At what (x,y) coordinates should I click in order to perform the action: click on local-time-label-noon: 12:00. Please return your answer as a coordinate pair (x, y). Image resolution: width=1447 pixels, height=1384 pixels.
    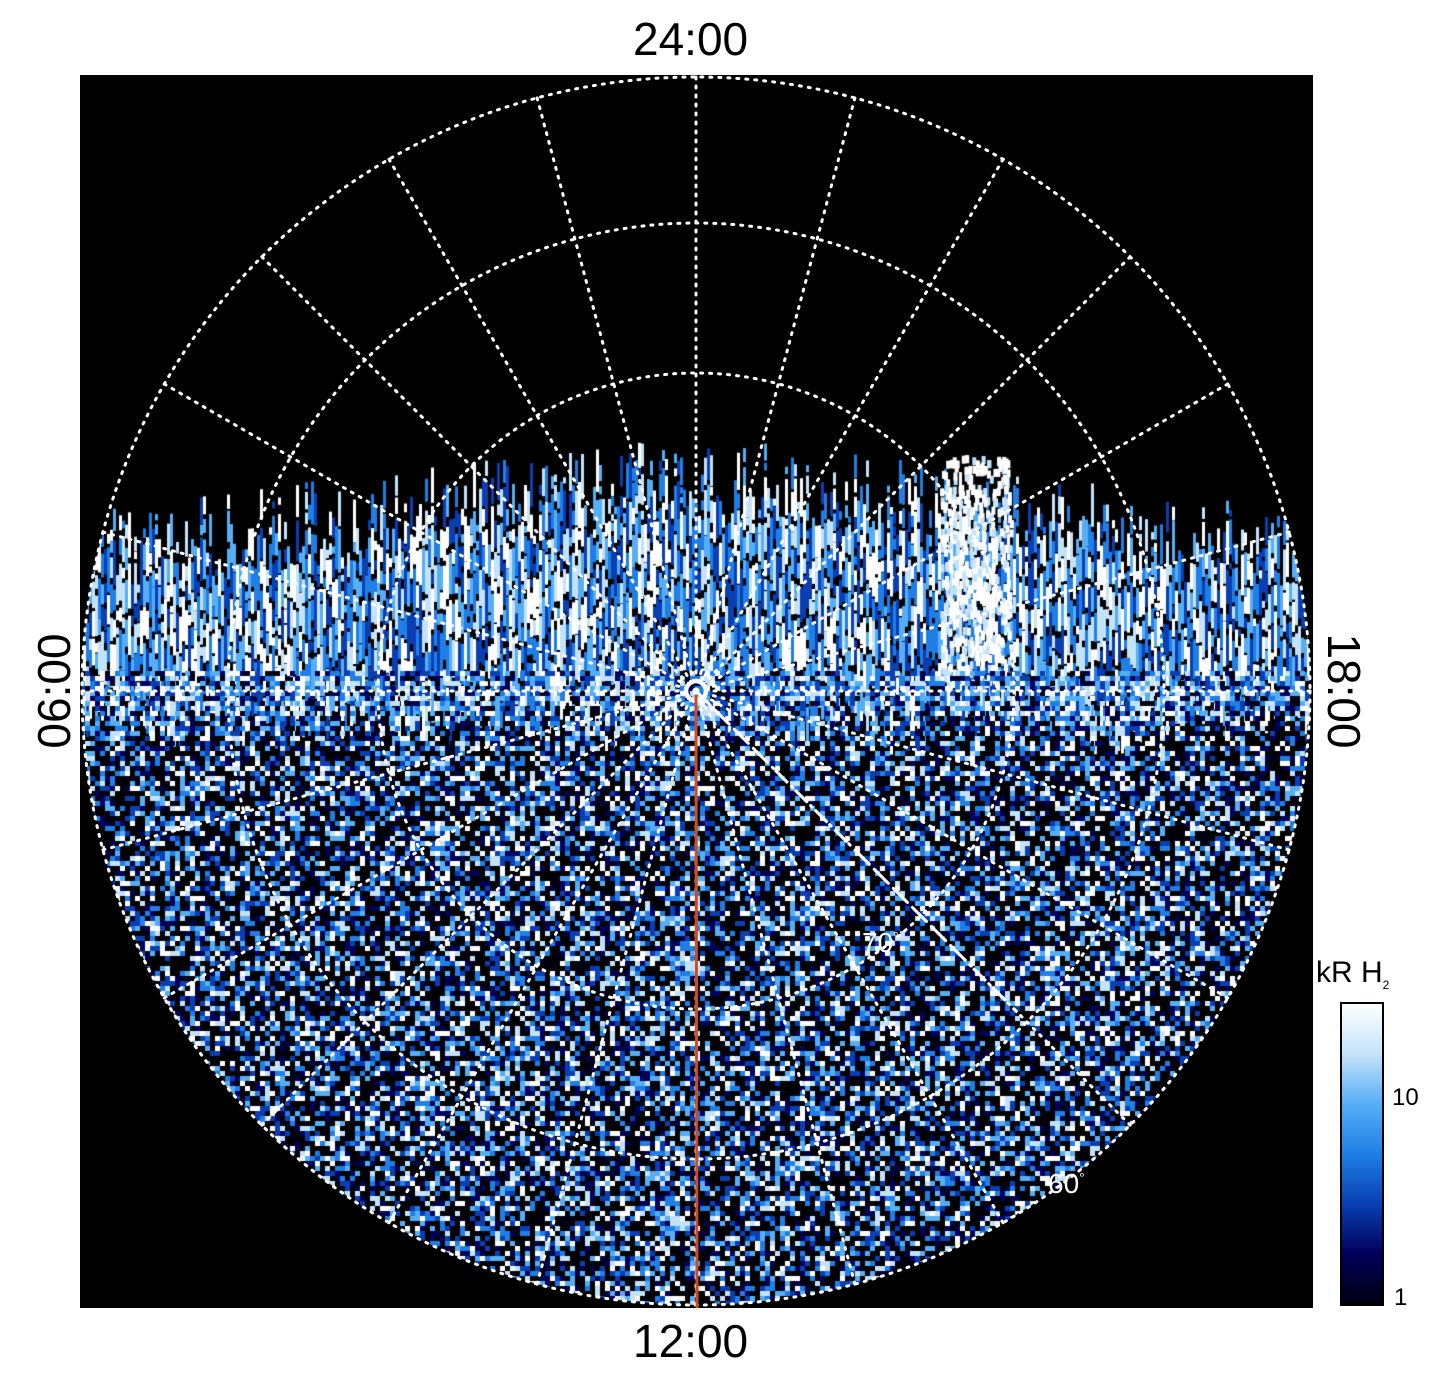
    Looking at the image, I should click on (691, 1341).